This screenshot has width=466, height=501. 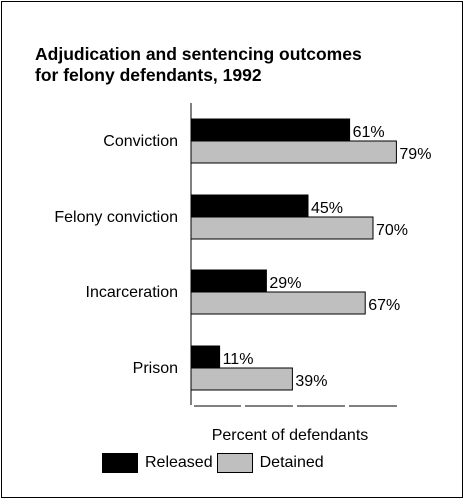 What do you see at coordinates (140, 141) in the screenshot?
I see `category-label-conviction: Conviction` at bounding box center [140, 141].